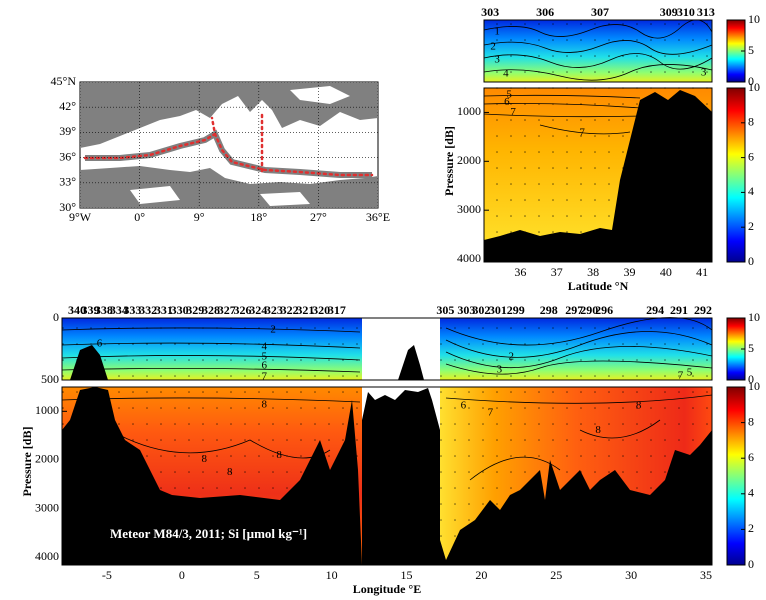  What do you see at coordinates (104, 310) in the screenshot?
I see `station-label: 338` at bounding box center [104, 310].